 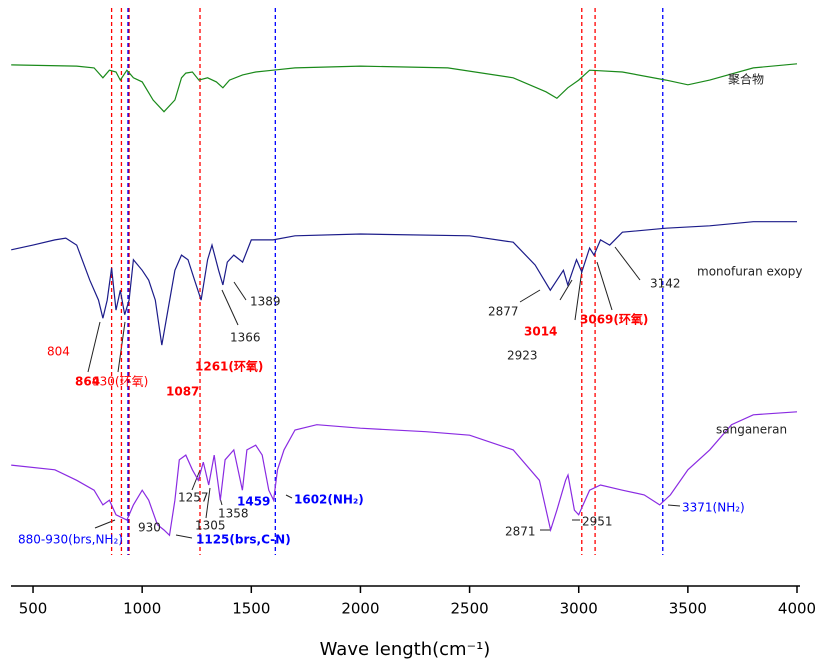 What do you see at coordinates (193, 498) in the screenshot?
I see `peak-annotation: 1257` at bounding box center [193, 498].